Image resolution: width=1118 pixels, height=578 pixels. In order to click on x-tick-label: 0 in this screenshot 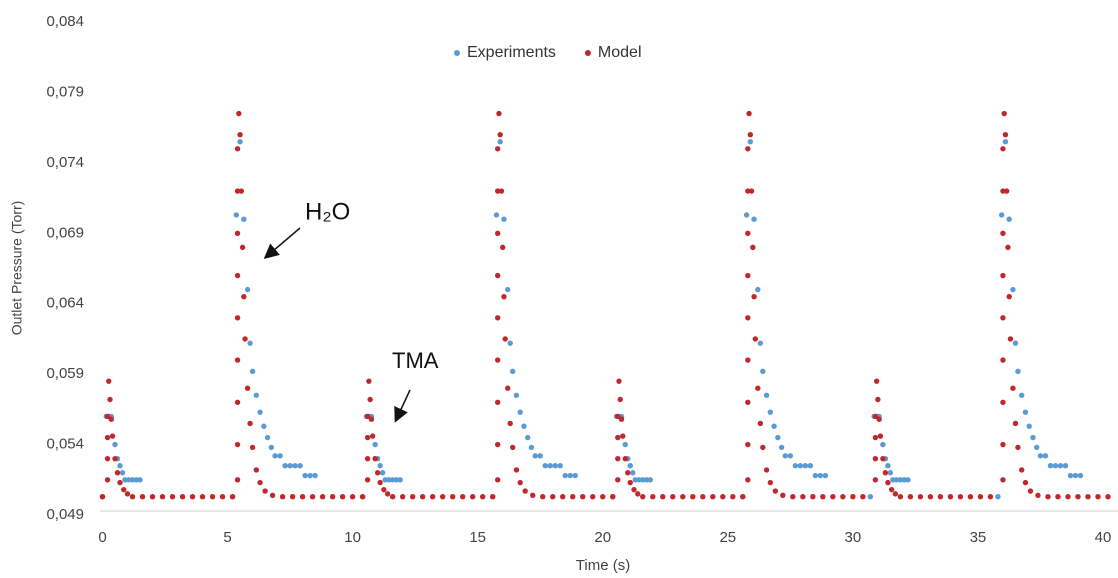, I will do `click(102, 537)`.